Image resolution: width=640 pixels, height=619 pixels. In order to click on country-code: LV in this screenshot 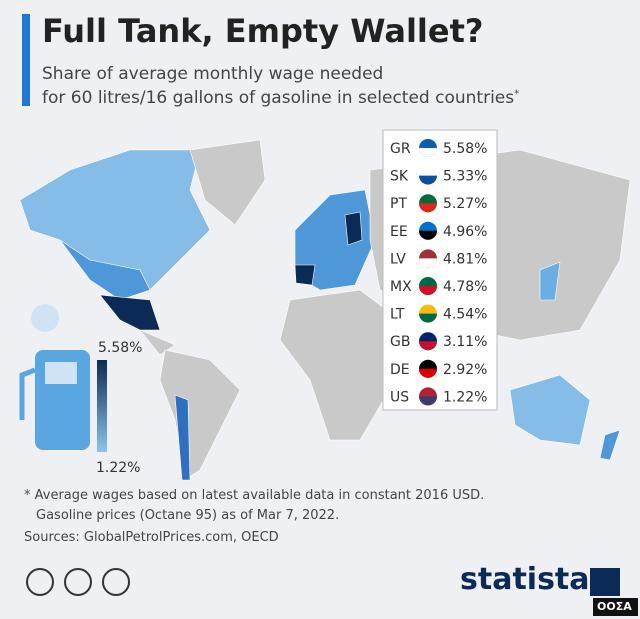, I will do `click(398, 259)`.